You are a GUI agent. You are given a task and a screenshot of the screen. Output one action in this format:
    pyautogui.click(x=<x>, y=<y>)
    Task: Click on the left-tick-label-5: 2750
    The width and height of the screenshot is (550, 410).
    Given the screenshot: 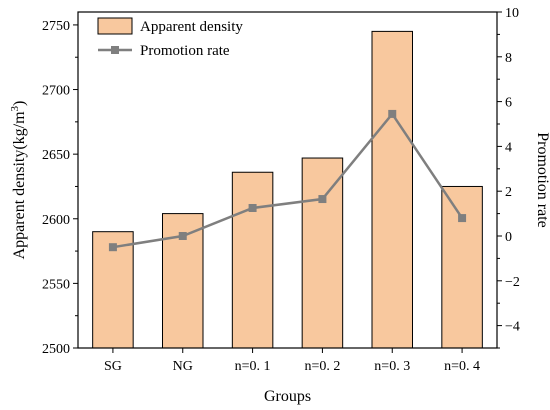 What is the action you would take?
    pyautogui.click(x=56, y=26)
    